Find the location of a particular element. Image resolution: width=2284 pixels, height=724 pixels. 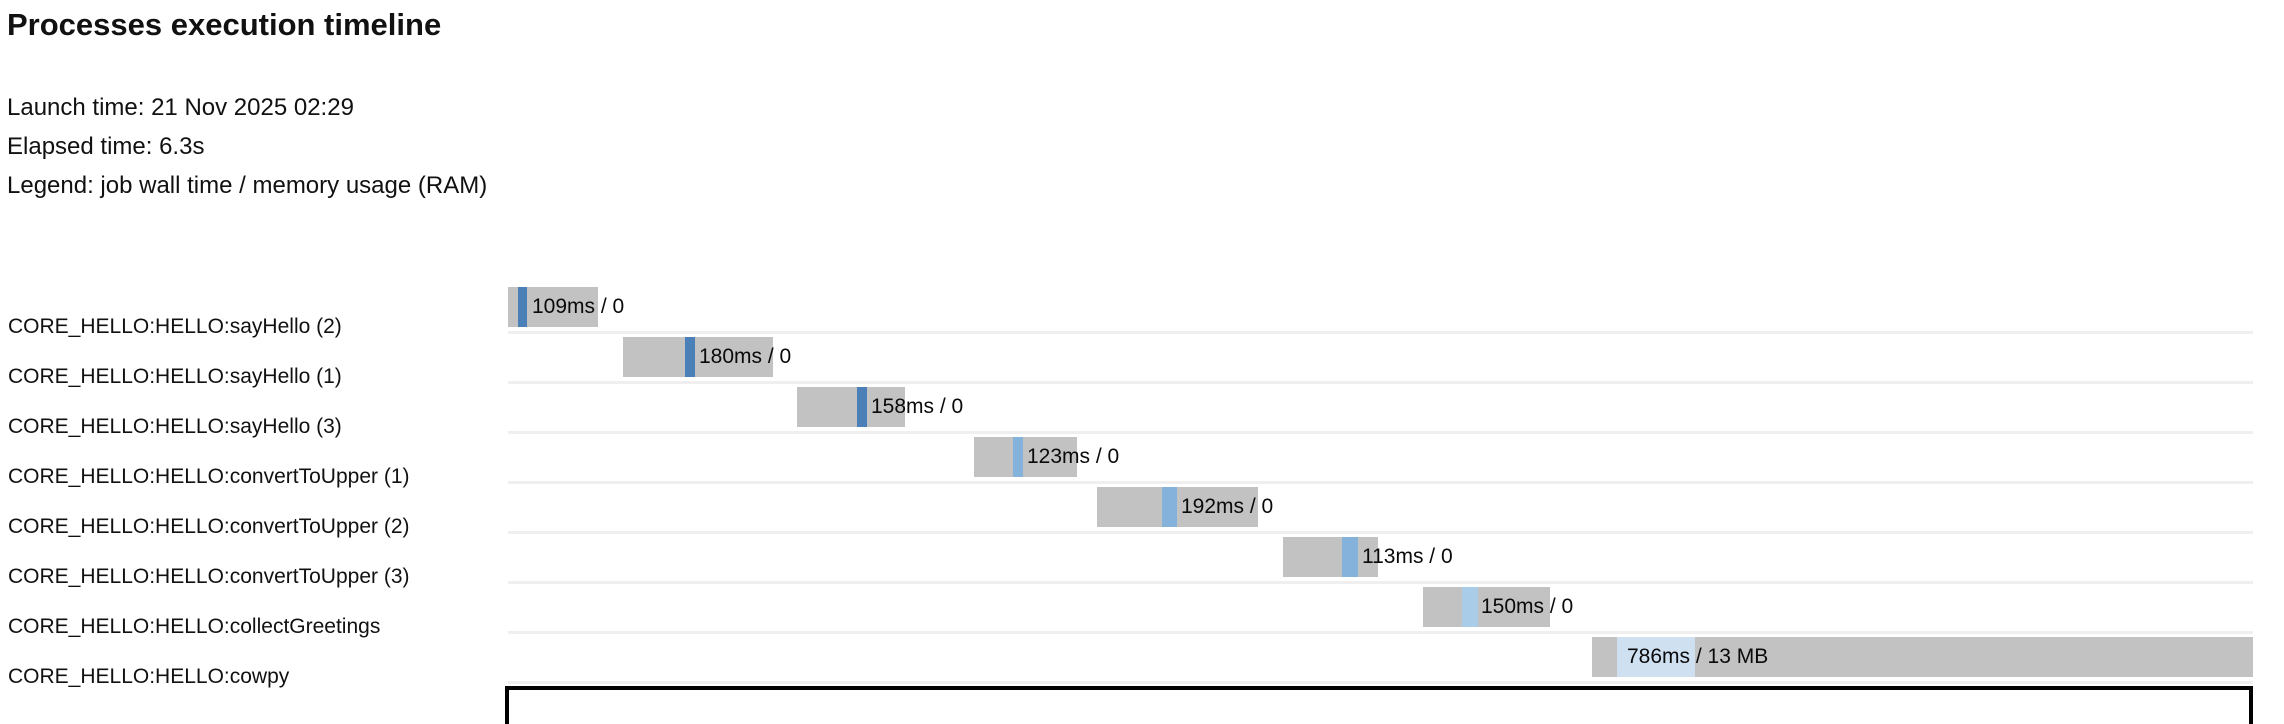

process-label: CORE_HELLO:HELLO:convertToUpper (1) is located at coordinates (209, 476).